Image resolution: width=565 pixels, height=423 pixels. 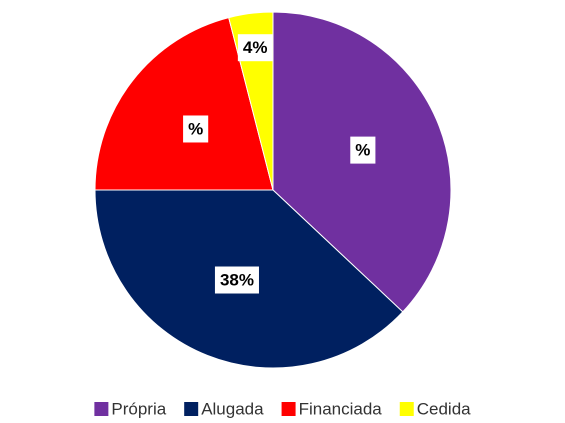 I want to click on data-label-group: 4%, so click(x=255, y=48).